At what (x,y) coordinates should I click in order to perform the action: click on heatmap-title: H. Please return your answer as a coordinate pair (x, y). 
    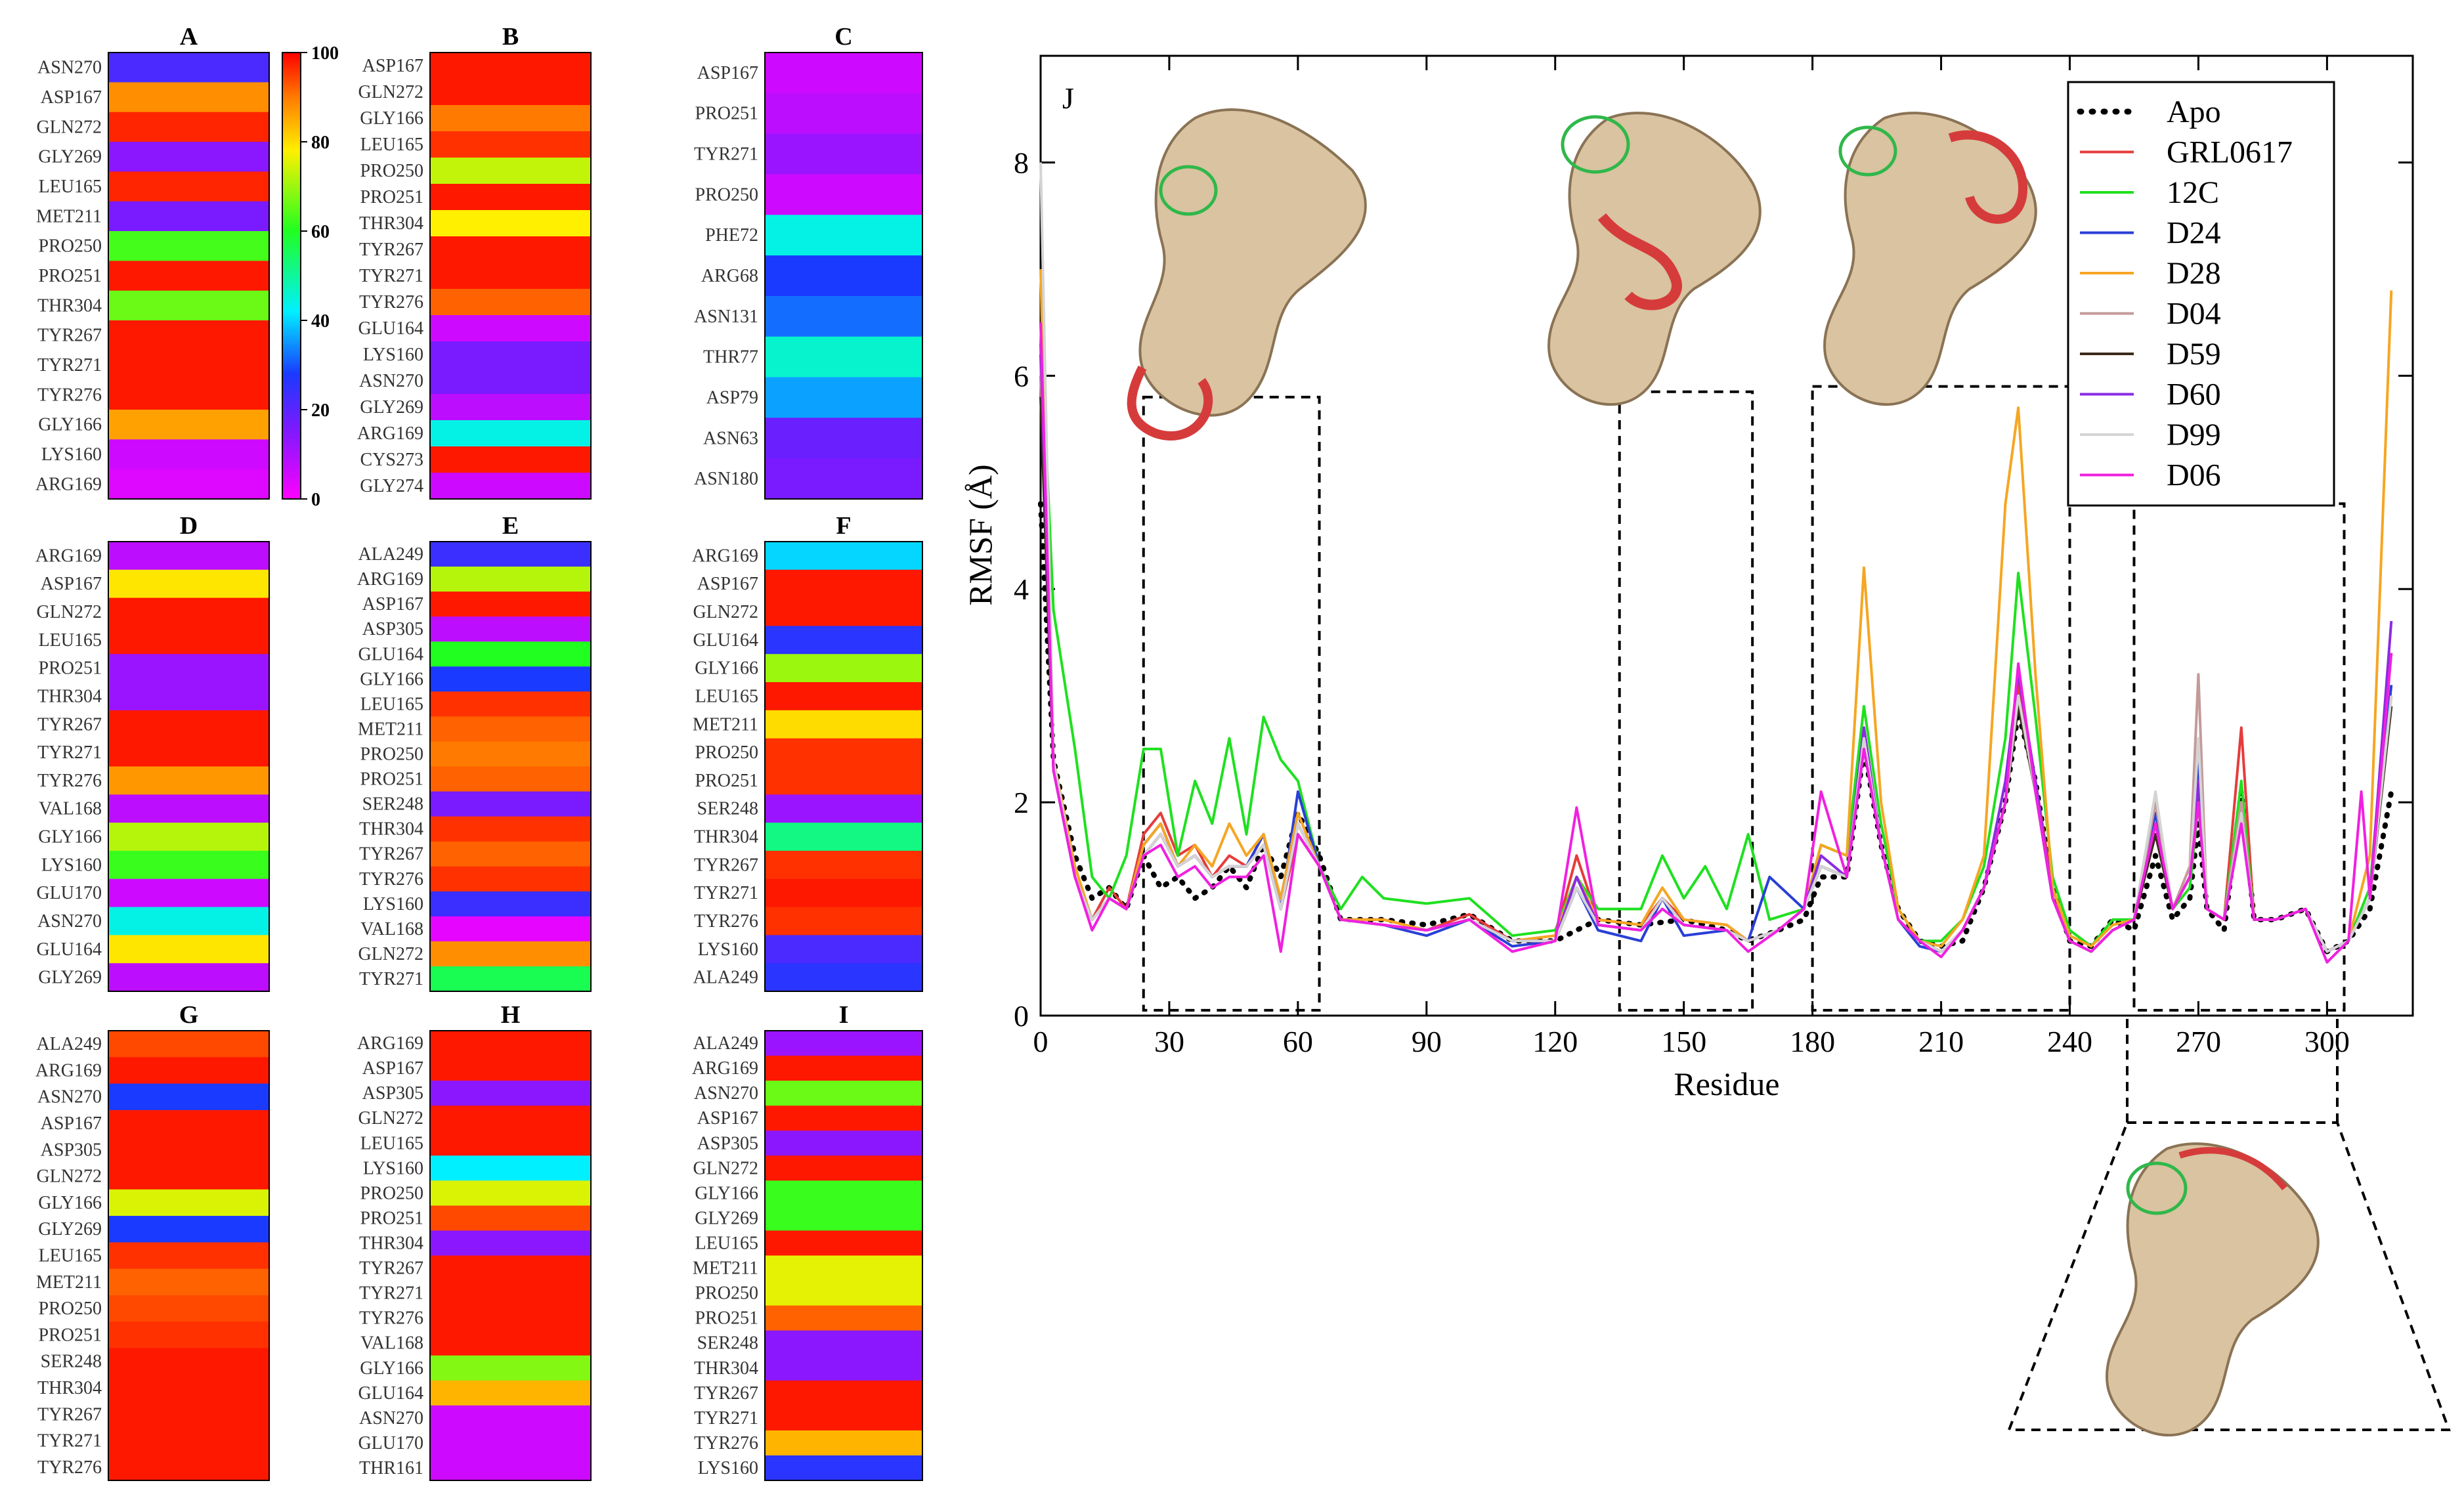
    Looking at the image, I should click on (511, 1015).